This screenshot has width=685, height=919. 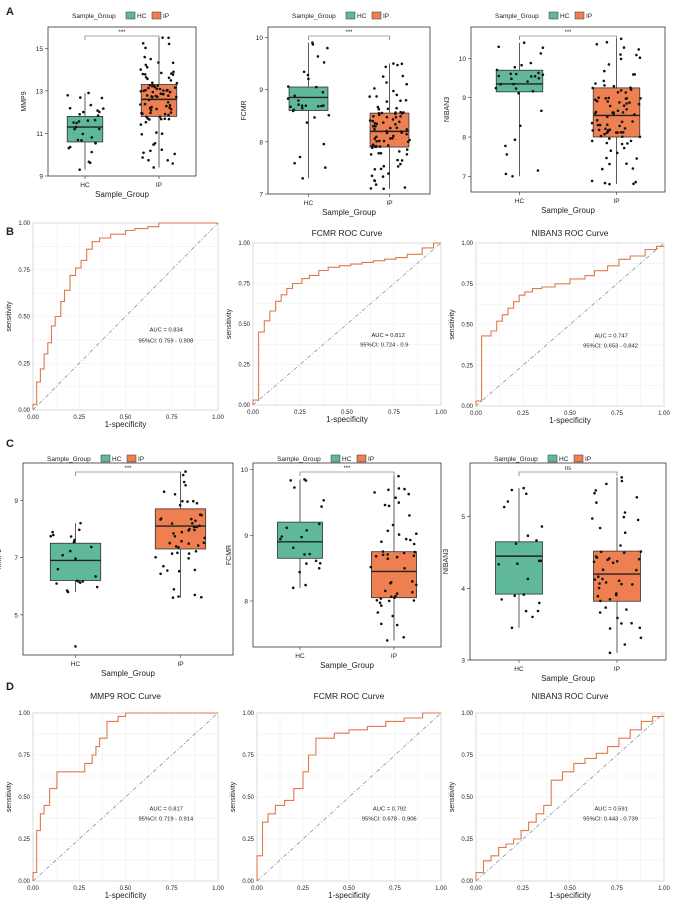 What do you see at coordinates (131, 458) in the screenshot?
I see `legend-key-ip` at bounding box center [131, 458].